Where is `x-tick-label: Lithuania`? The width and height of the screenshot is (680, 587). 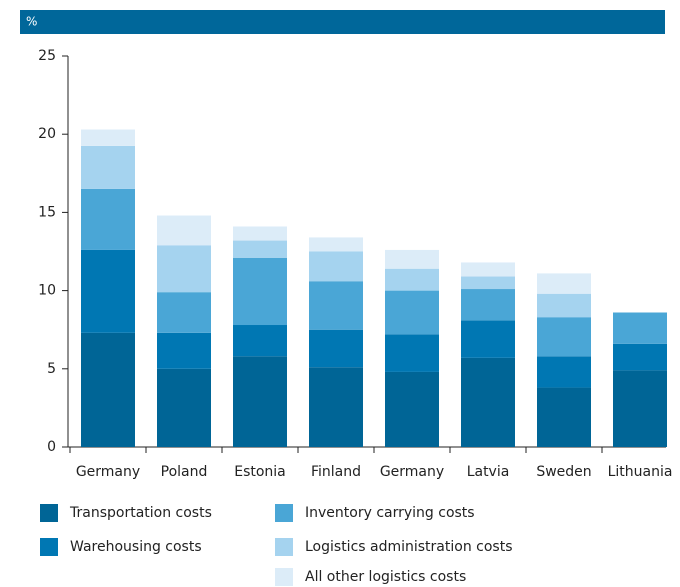
x-tick-label: Lithuania is located at coordinates (640, 472).